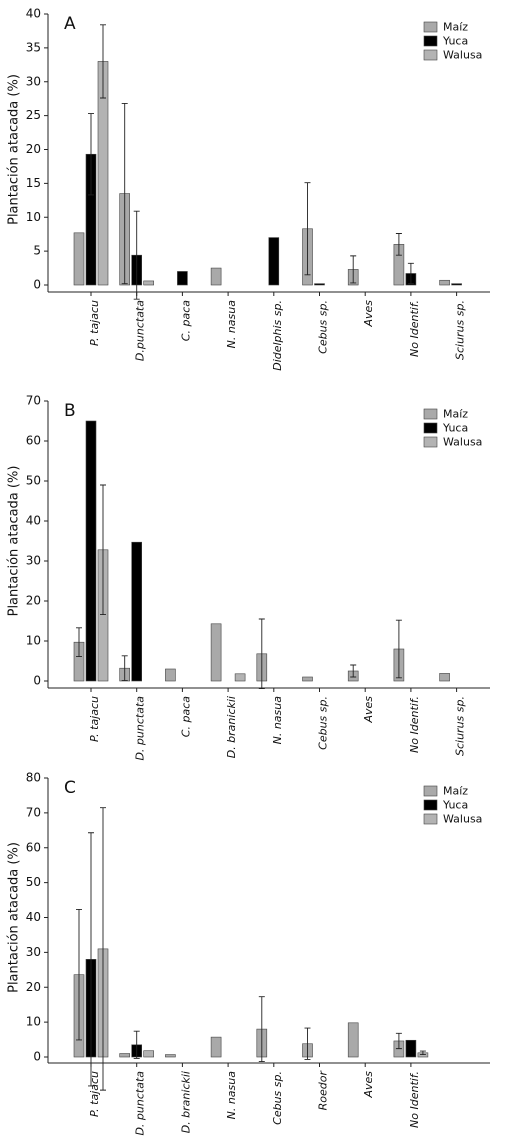  What do you see at coordinates (185, 716) in the screenshot?
I see `x-tick-label: C. paca` at bounding box center [185, 716].